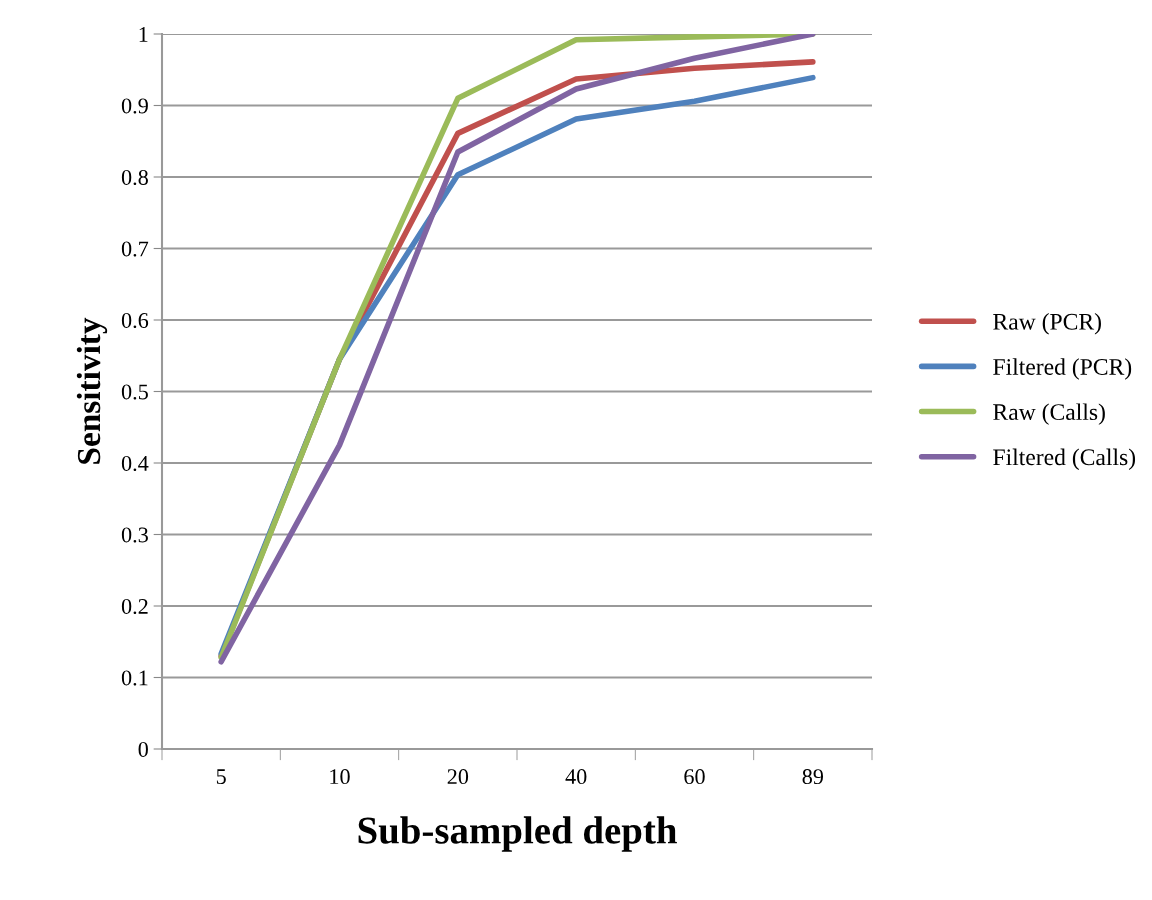 The image size is (1152, 900). Describe the element at coordinates (134, 678) in the screenshot. I see `y-tick-label: 0.1` at that location.